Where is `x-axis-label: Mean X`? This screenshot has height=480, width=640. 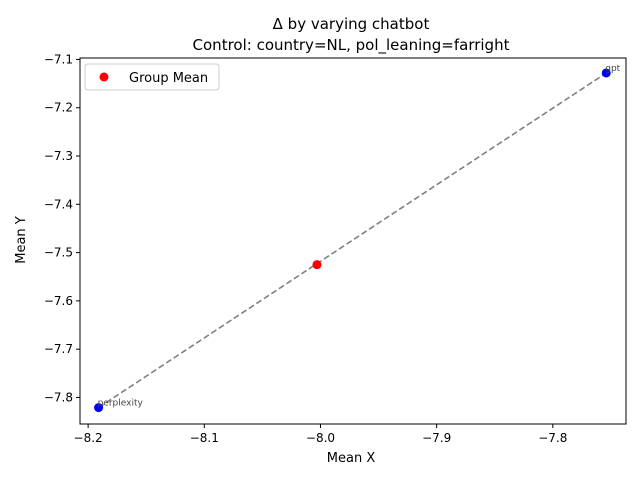 x-axis-label: Mean X is located at coordinates (351, 458).